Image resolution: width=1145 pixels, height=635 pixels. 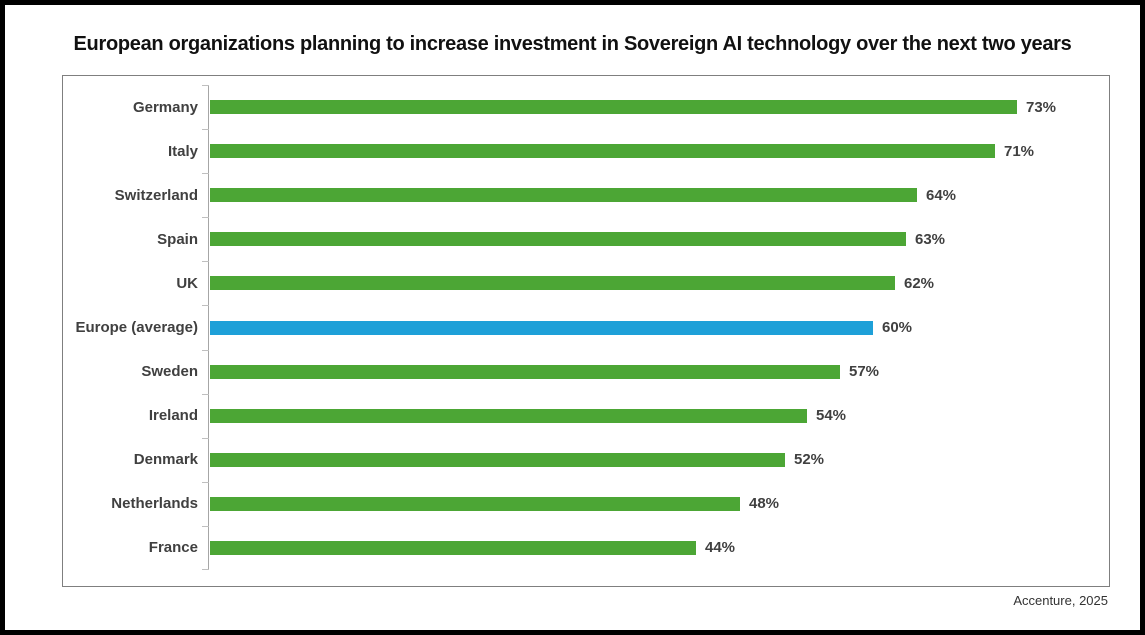 What do you see at coordinates (1019, 151) in the screenshot?
I see `value-label: 71%` at bounding box center [1019, 151].